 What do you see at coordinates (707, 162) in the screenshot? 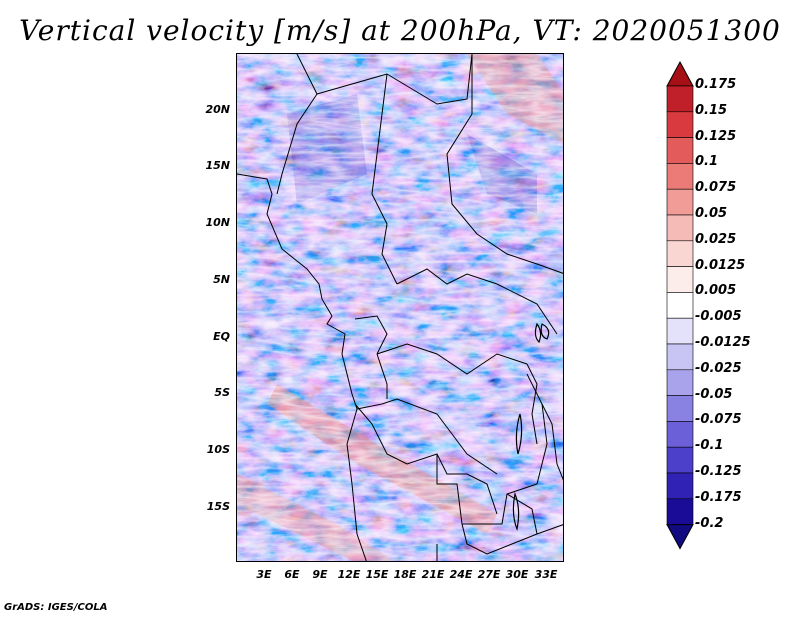
I see `colorbar-tick-label: 0.1` at bounding box center [707, 162].